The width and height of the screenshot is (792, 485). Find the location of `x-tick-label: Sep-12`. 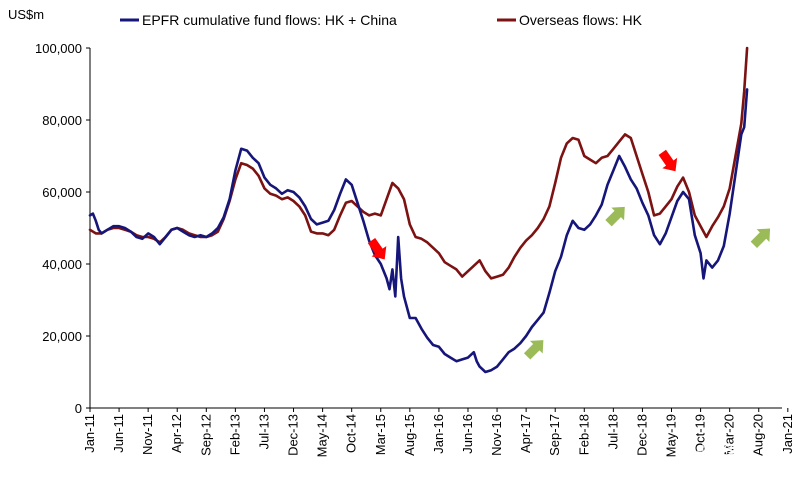

x-tick-label: Sep-12 is located at coordinates (205, 435).